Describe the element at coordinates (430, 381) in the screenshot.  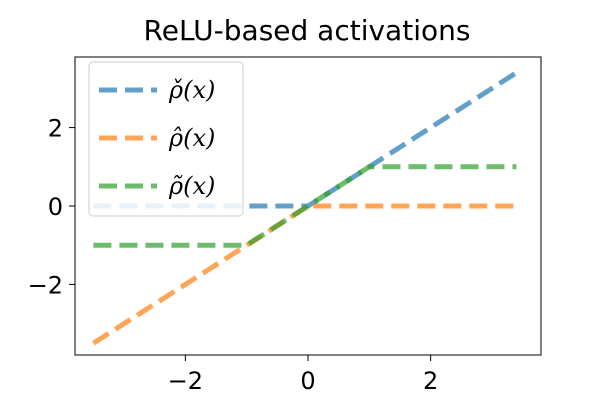
I see `x-tick-label: 2` at that location.